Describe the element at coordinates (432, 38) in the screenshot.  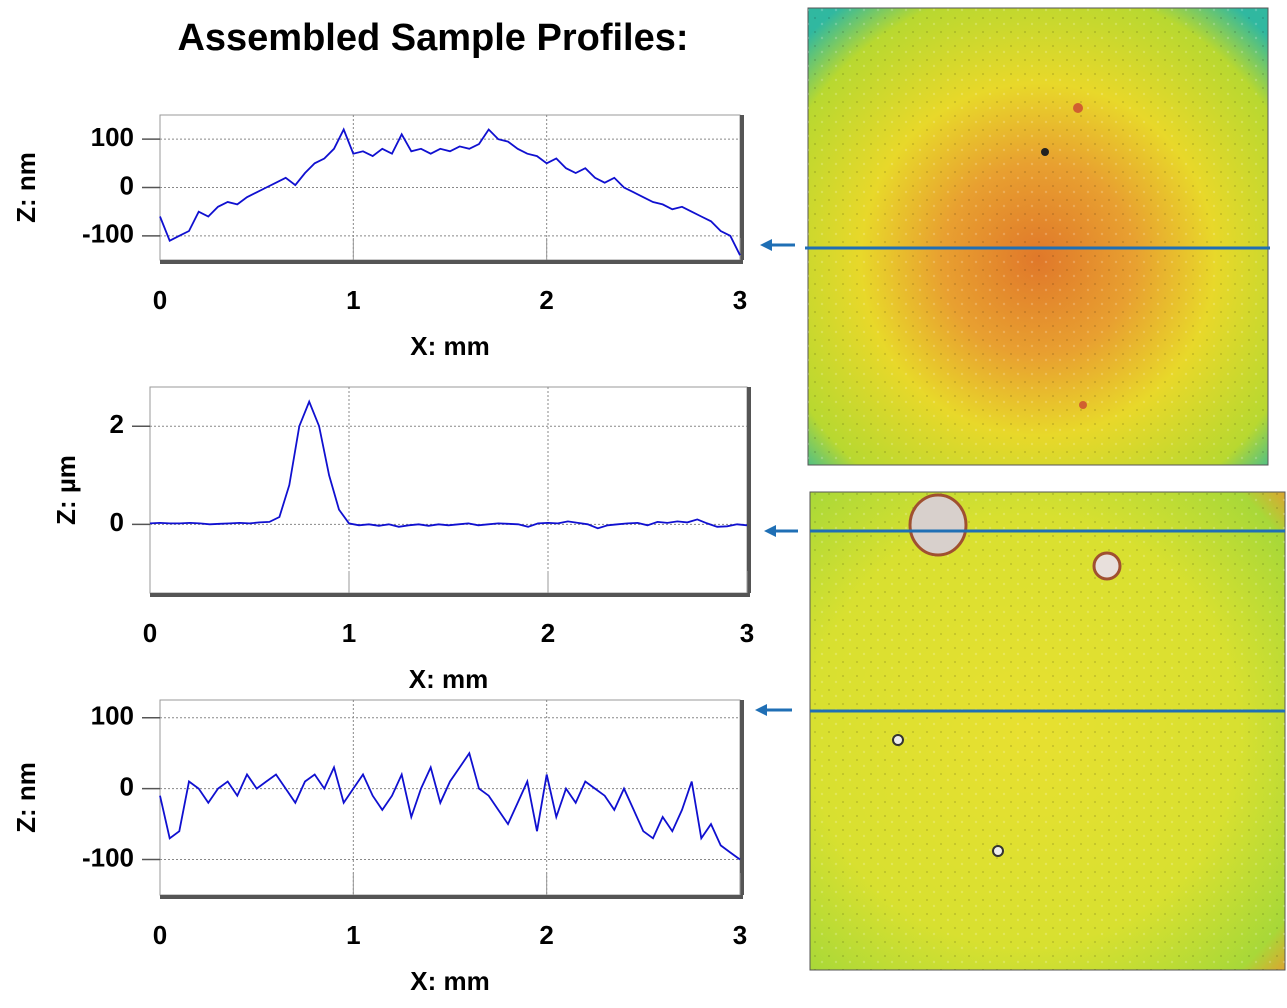
I see `slide-title: Assembled Sample Profiles:` at that location.